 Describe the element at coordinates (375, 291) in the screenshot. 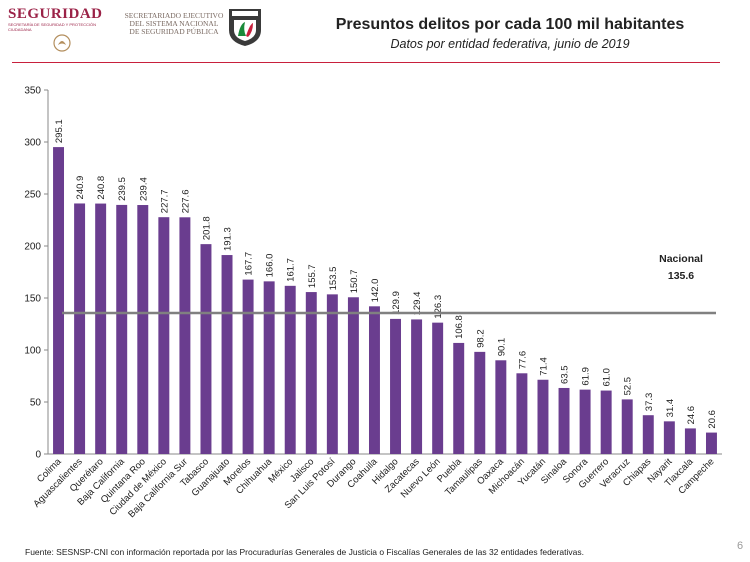

I see `value-label: 142.0` at that location.